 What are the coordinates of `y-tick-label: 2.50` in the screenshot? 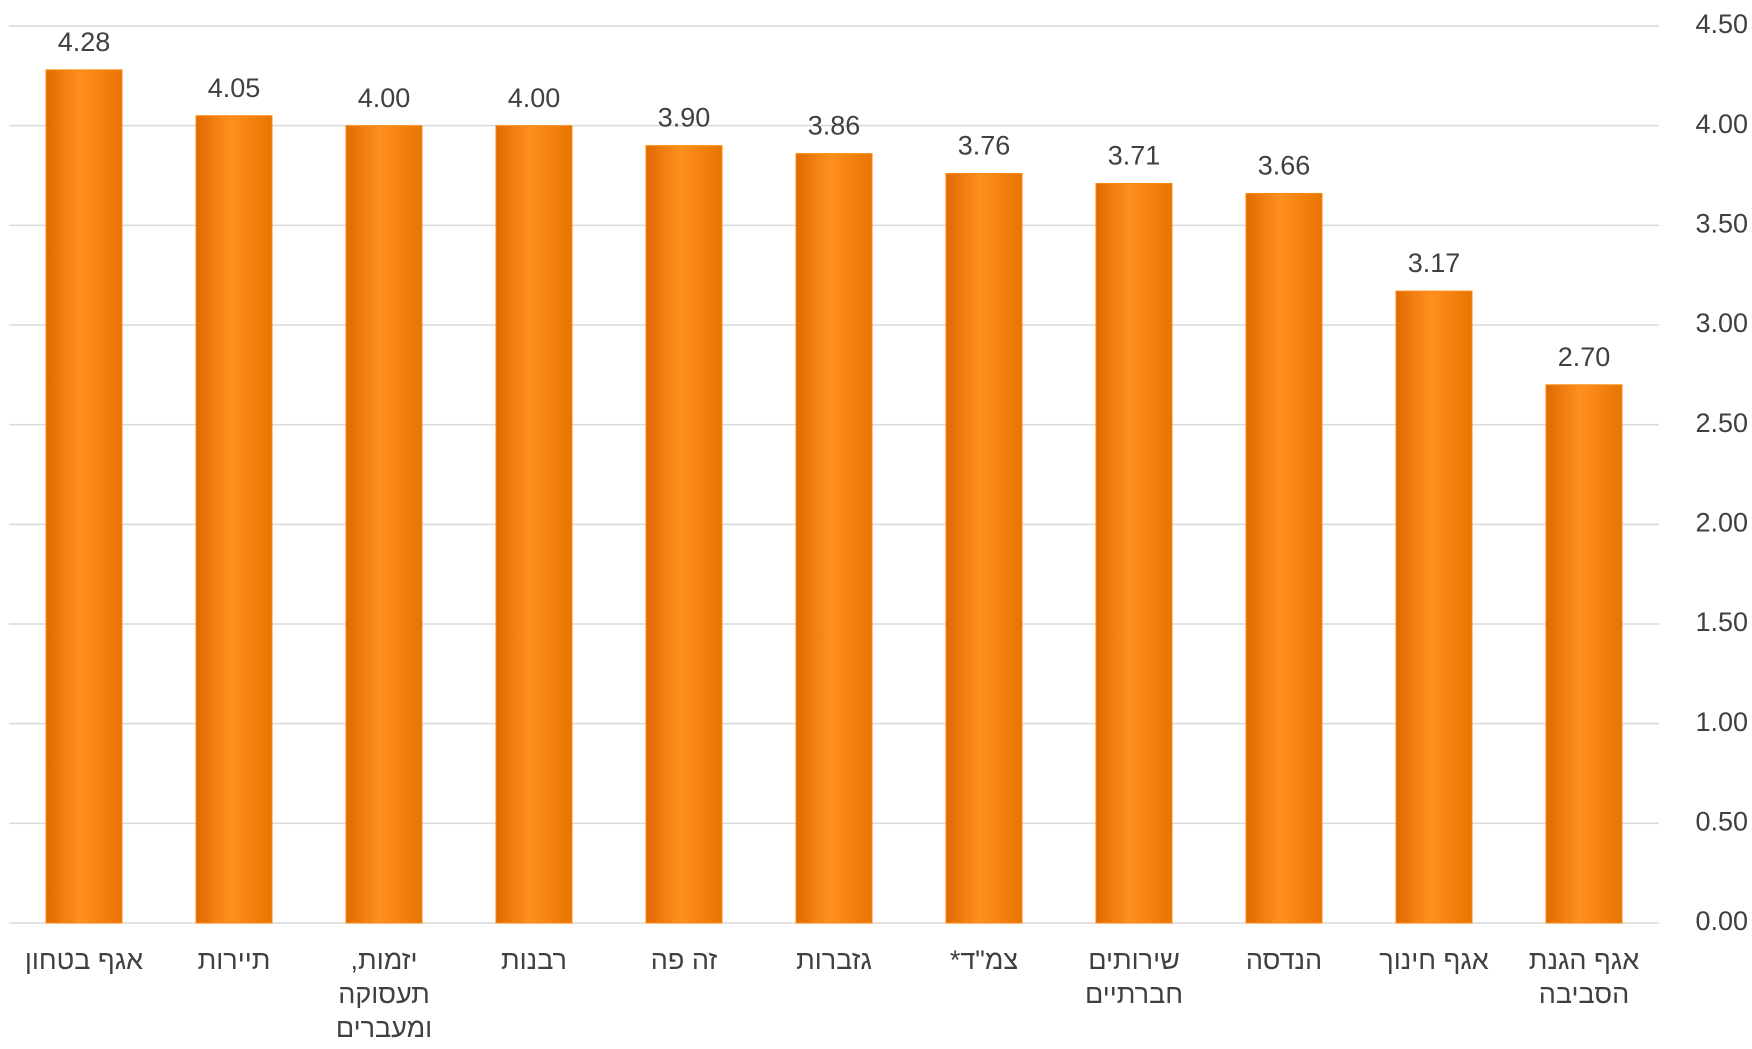 It's located at (1721, 423).